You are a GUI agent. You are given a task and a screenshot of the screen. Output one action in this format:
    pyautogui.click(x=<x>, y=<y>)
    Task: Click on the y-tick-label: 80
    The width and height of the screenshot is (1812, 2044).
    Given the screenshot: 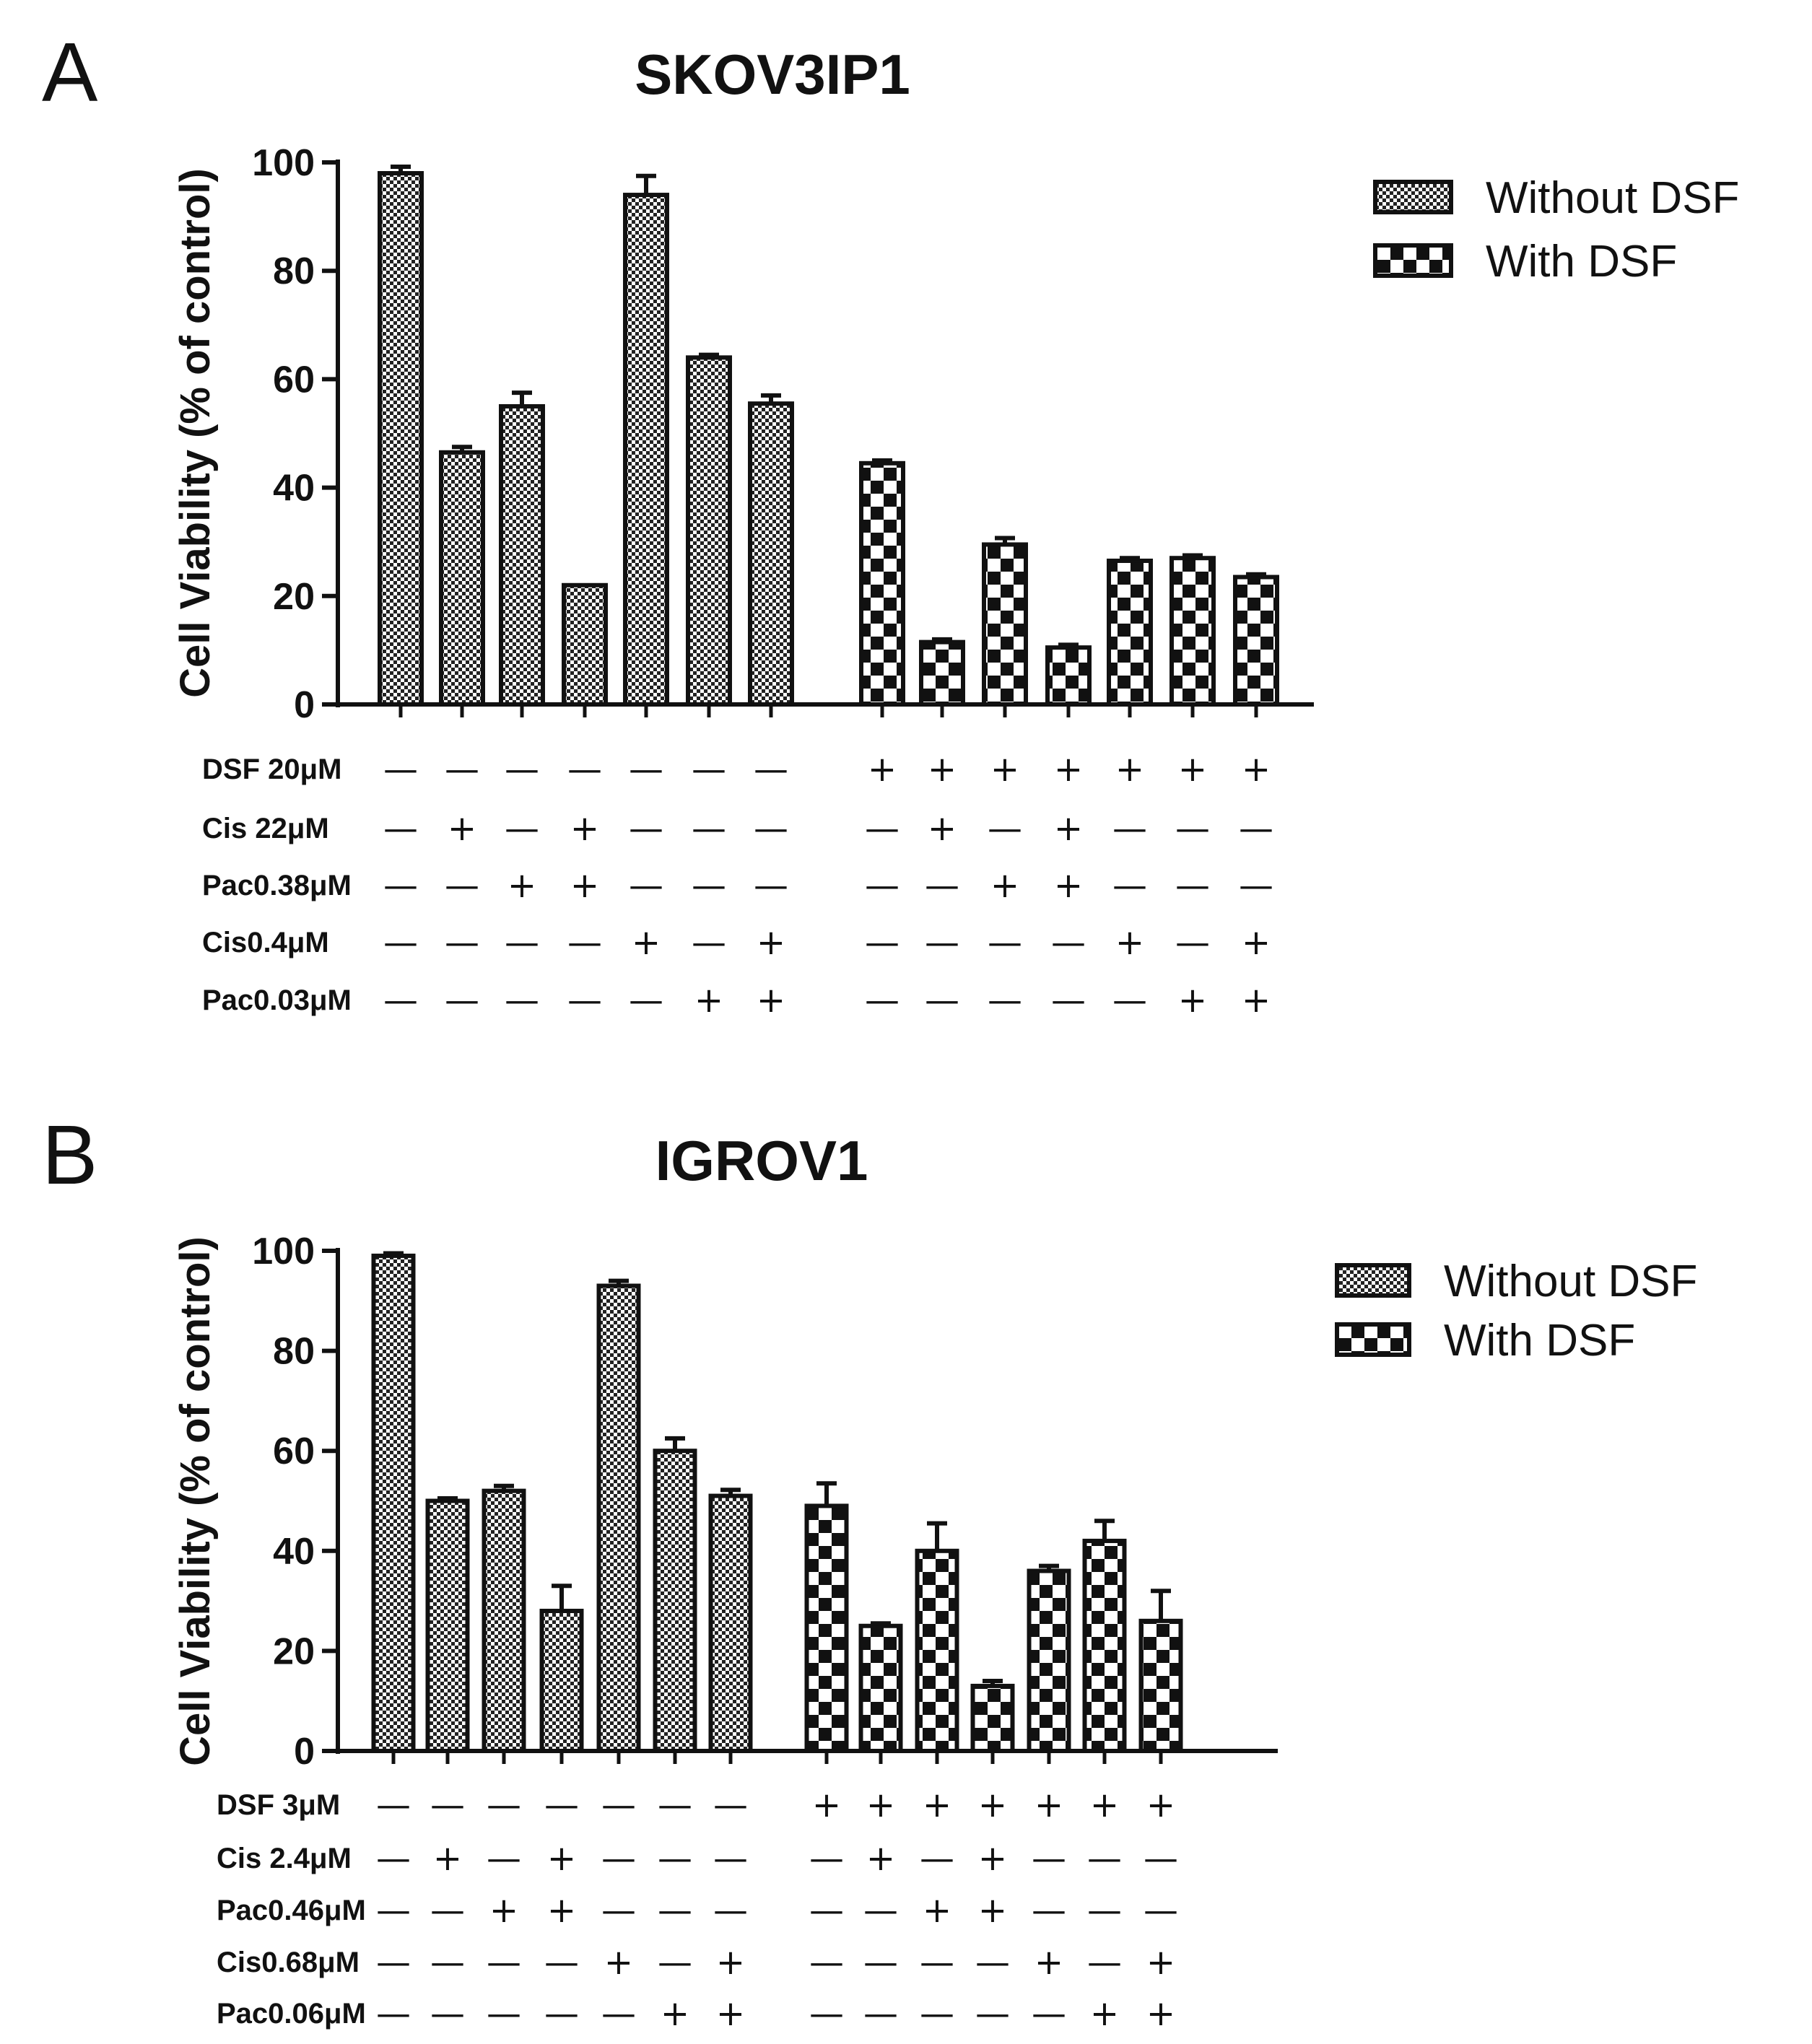 What is the action you would take?
    pyautogui.click(x=294, y=271)
    